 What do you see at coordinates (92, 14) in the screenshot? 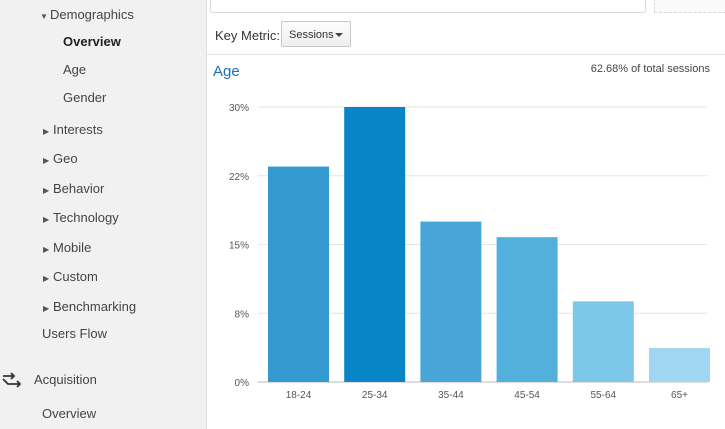
I see `sidebar-item-label: Demographics` at bounding box center [92, 14].